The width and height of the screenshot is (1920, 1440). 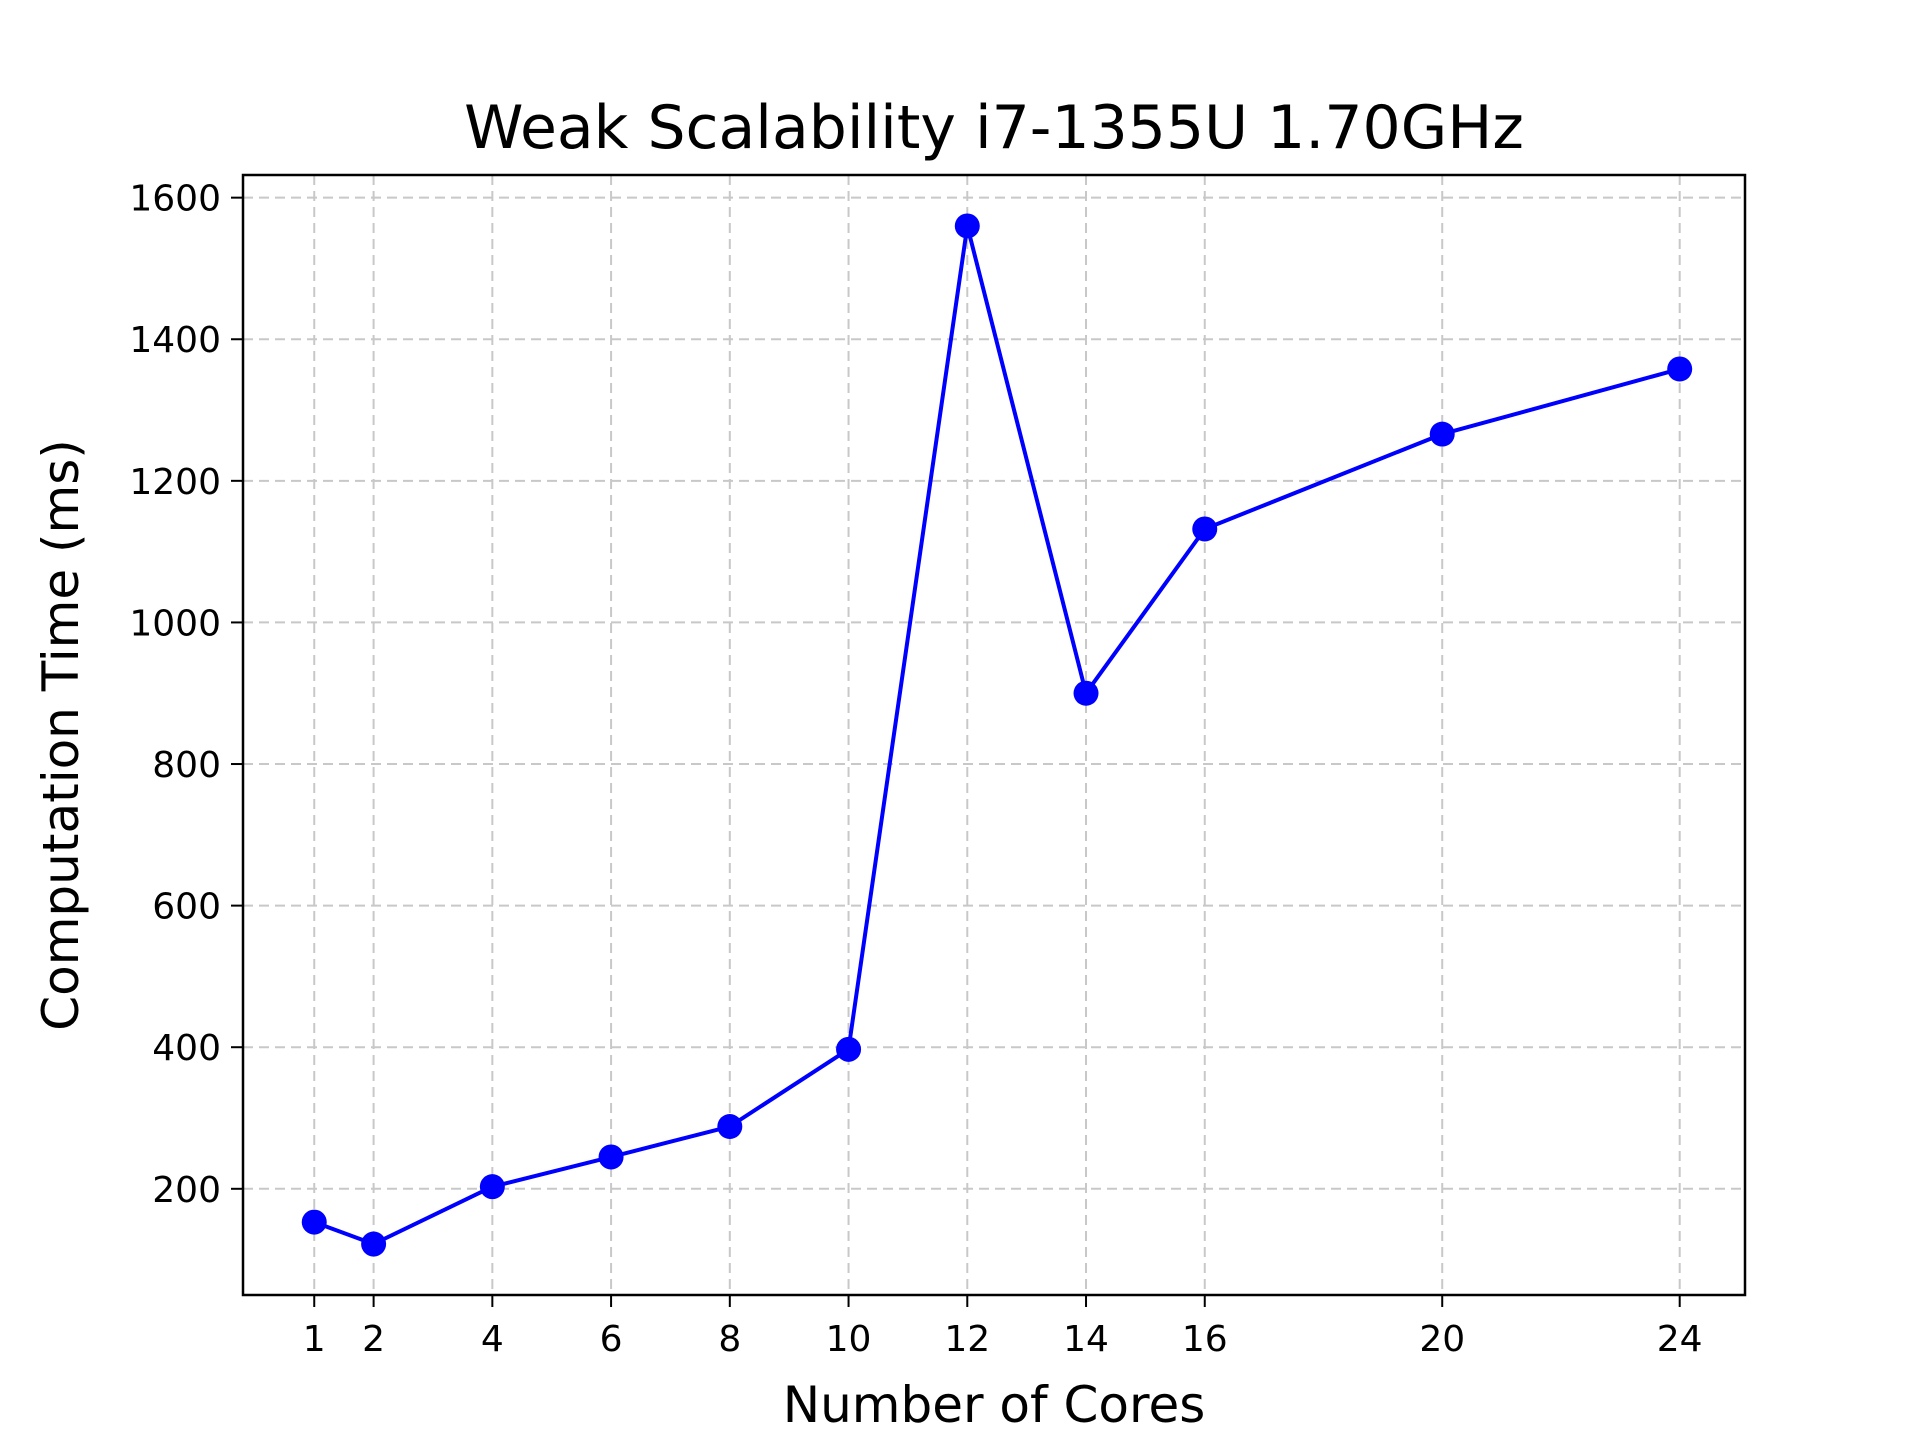 What do you see at coordinates (1680, 1339) in the screenshot?
I see `x-tick-label: 24` at bounding box center [1680, 1339].